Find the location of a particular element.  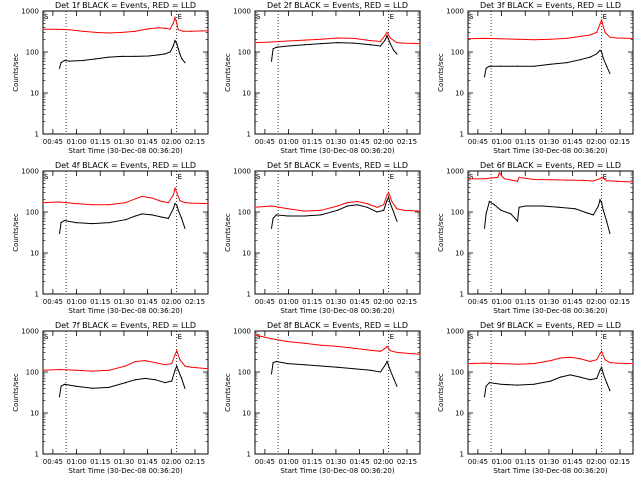

x-tick-label: 00:45 is located at coordinates (53, 142).